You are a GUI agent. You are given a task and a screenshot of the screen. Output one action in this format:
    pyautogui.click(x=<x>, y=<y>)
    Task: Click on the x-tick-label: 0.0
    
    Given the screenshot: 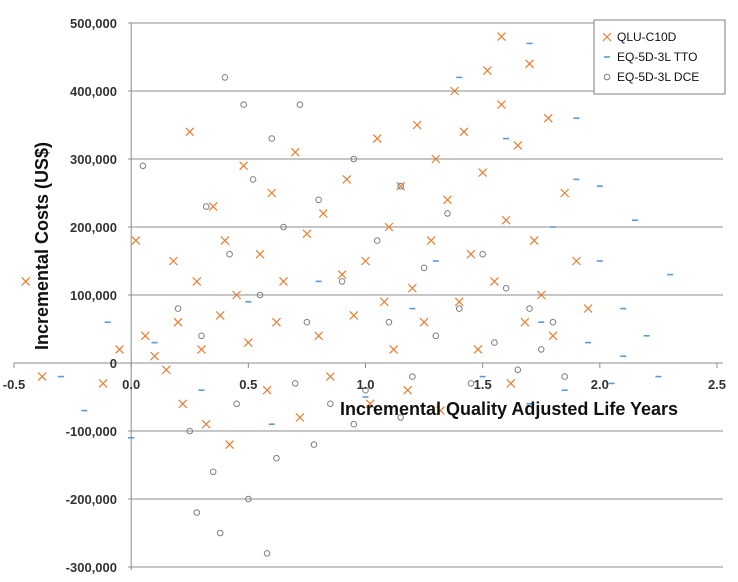 What is the action you would take?
    pyautogui.click(x=131, y=384)
    